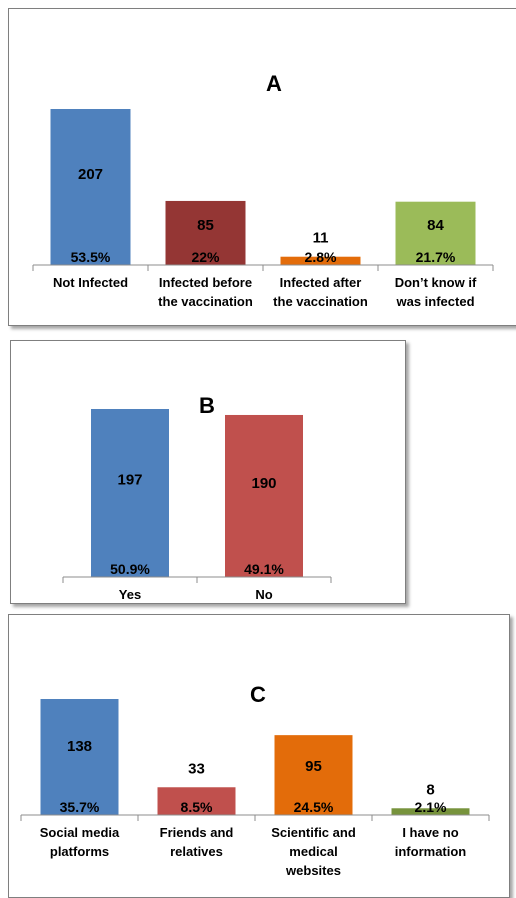 This screenshot has width=516, height=898. I want to click on chart-c-percent-label-1: 8.5%, so click(197, 807).